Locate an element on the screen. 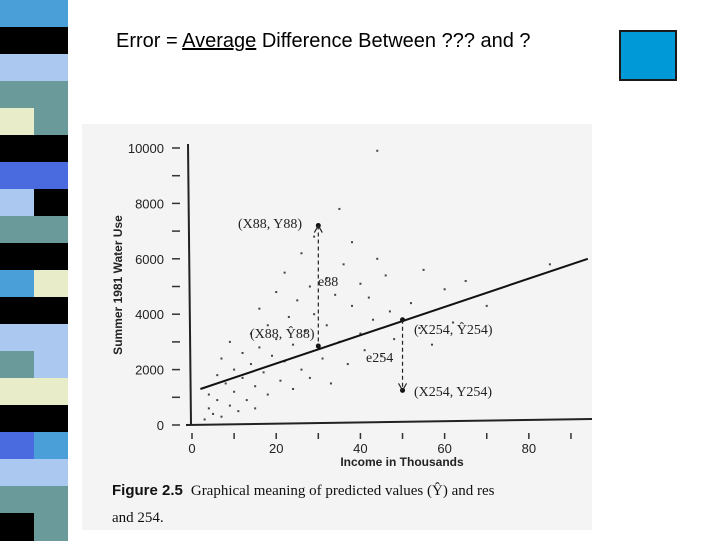 This screenshot has width=720, height=541. title-prefix: Error = is located at coordinates (149, 41).